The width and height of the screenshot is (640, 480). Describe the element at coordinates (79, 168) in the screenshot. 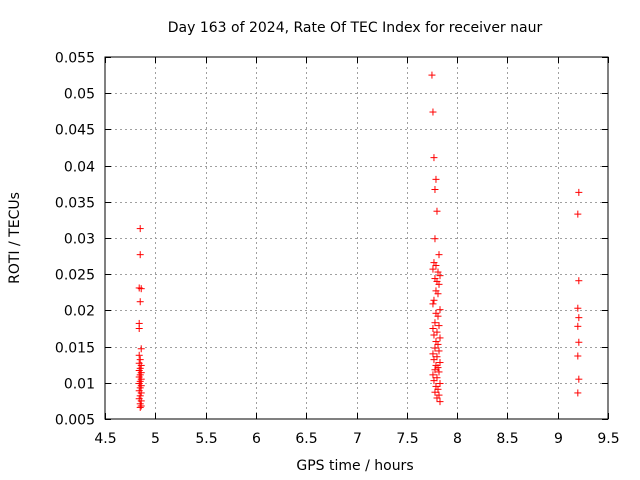

I see `y-tick-label: 0.04` at that location.